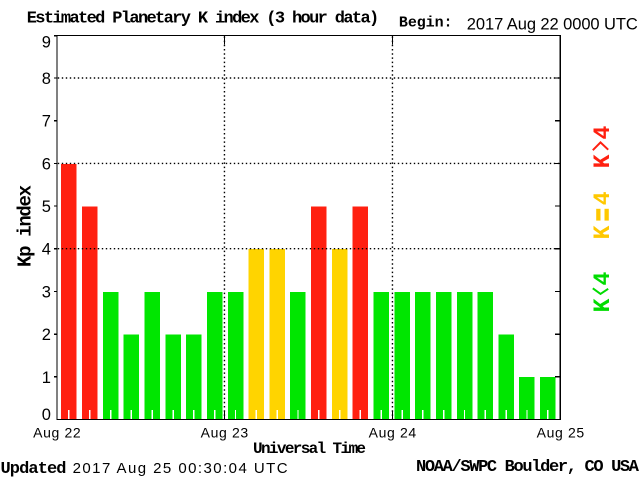 The image size is (640, 480). Describe the element at coordinates (46, 335) in the screenshot. I see `svg-text: 2` at that location.